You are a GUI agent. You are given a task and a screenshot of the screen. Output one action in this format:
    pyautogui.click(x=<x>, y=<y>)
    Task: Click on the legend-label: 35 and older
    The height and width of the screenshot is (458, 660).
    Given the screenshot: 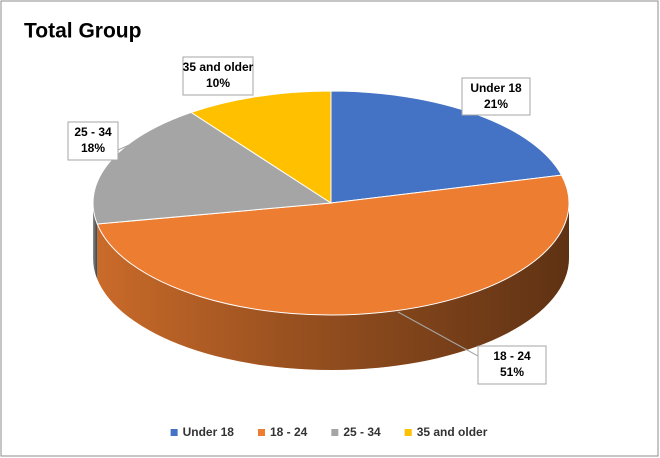 What is the action you would take?
    pyautogui.click(x=452, y=432)
    